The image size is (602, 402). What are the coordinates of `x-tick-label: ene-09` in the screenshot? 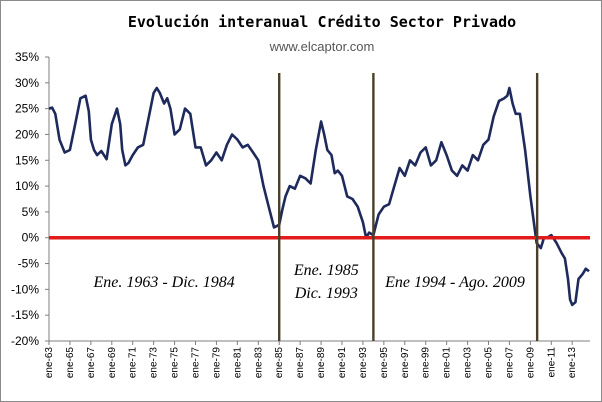 It's located at (530, 363).